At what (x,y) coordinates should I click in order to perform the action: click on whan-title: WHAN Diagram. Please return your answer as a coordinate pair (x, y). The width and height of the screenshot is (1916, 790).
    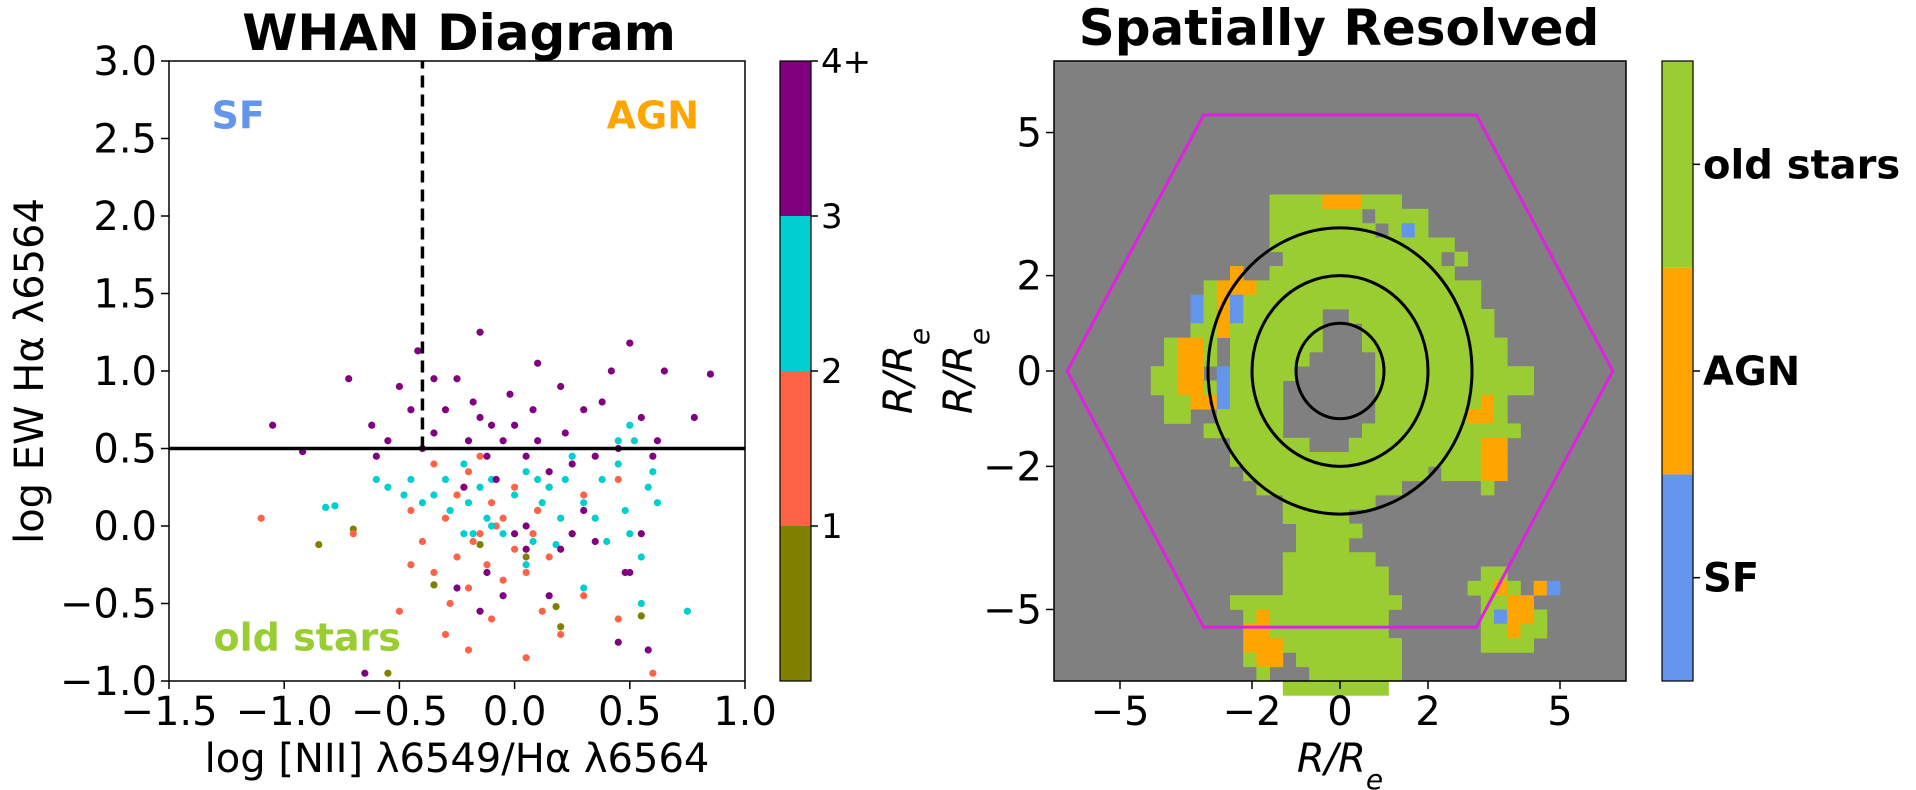
    Looking at the image, I should click on (459, 33).